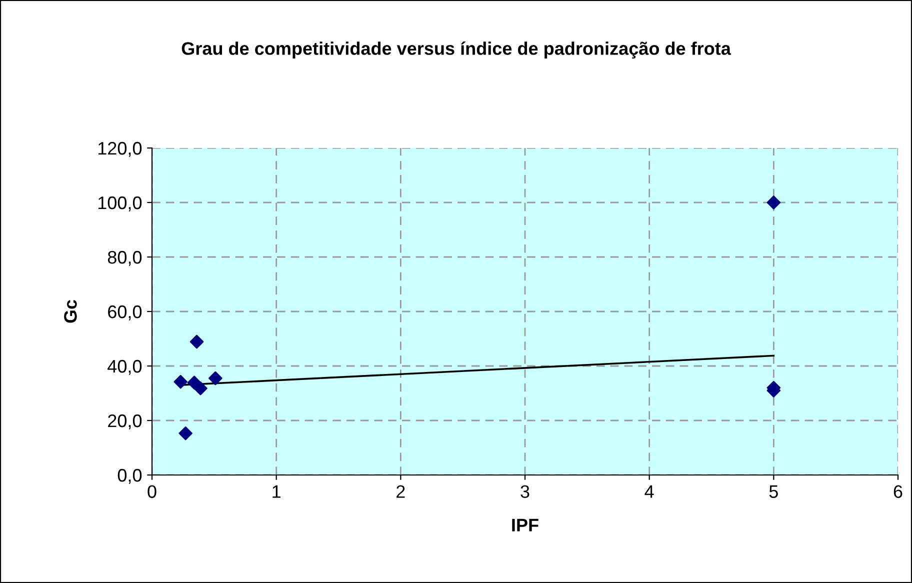 Image resolution: width=912 pixels, height=583 pixels. Describe the element at coordinates (125, 367) in the screenshot. I see `y-tick-label: 40,0` at that location.